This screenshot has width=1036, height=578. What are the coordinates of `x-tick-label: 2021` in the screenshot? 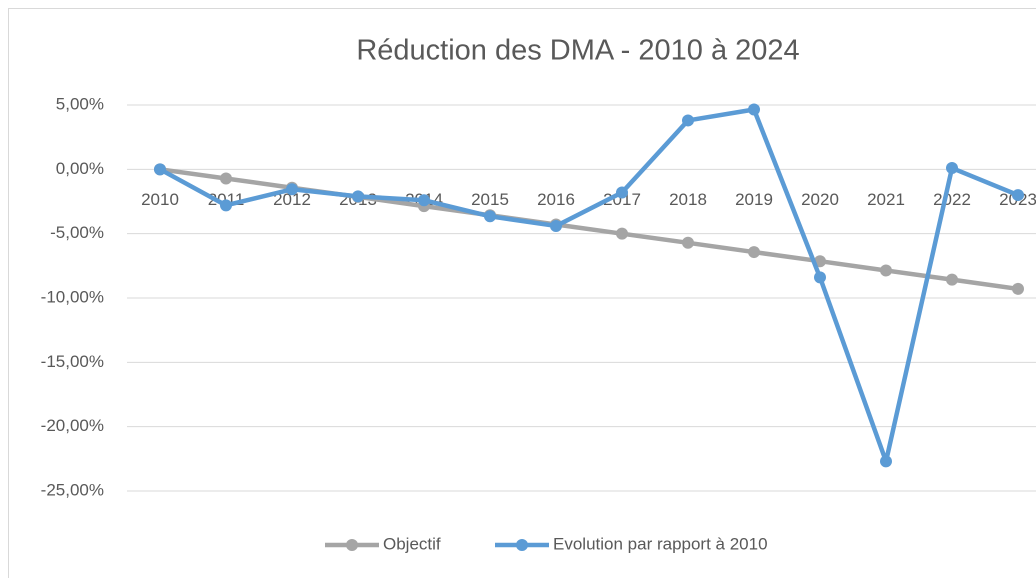 It's located at (886, 199).